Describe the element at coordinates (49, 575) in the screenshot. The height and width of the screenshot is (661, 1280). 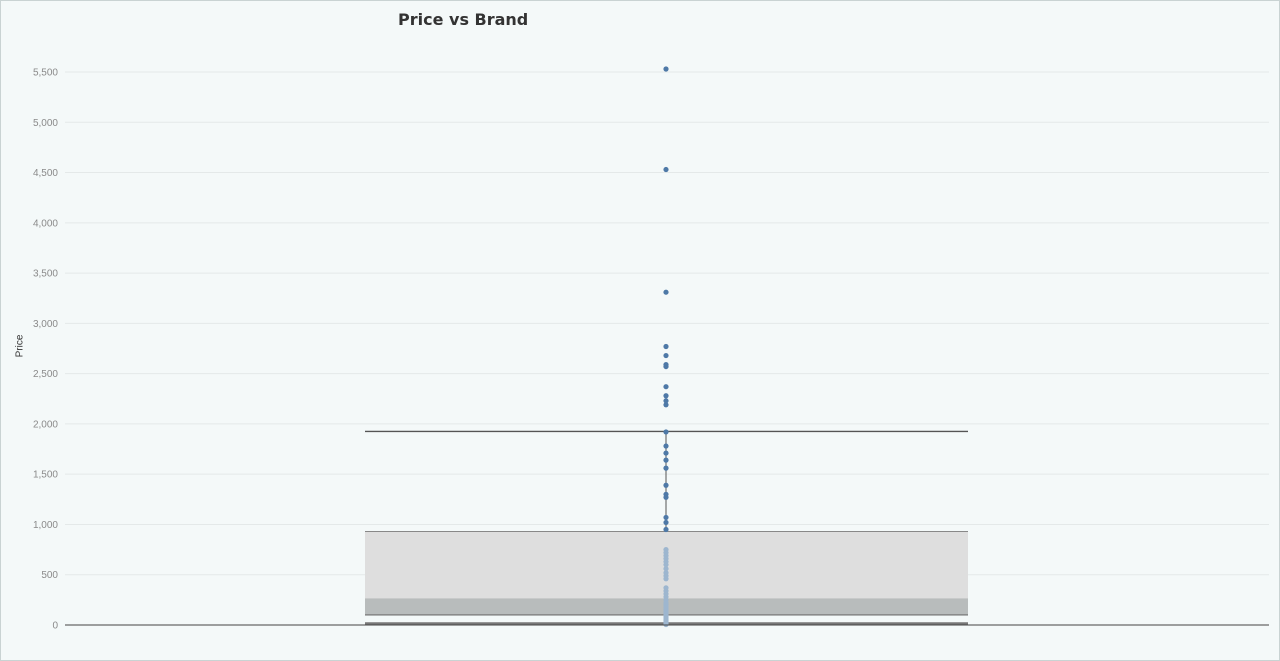
I see `y-tick-label: 500` at that location.